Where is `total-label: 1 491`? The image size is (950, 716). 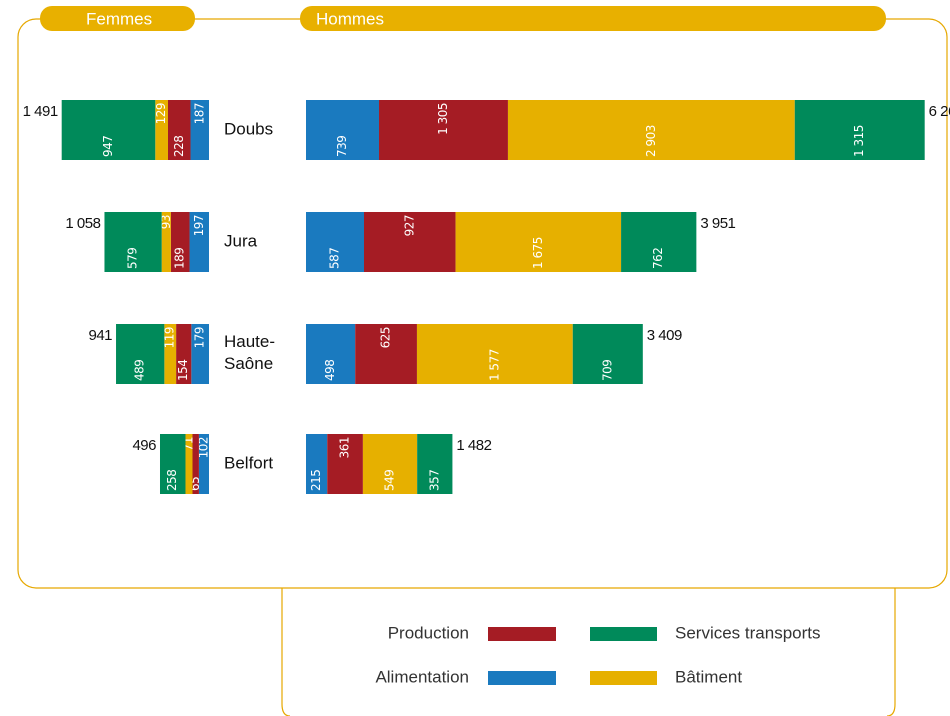 total-label: 1 491 is located at coordinates (40, 111).